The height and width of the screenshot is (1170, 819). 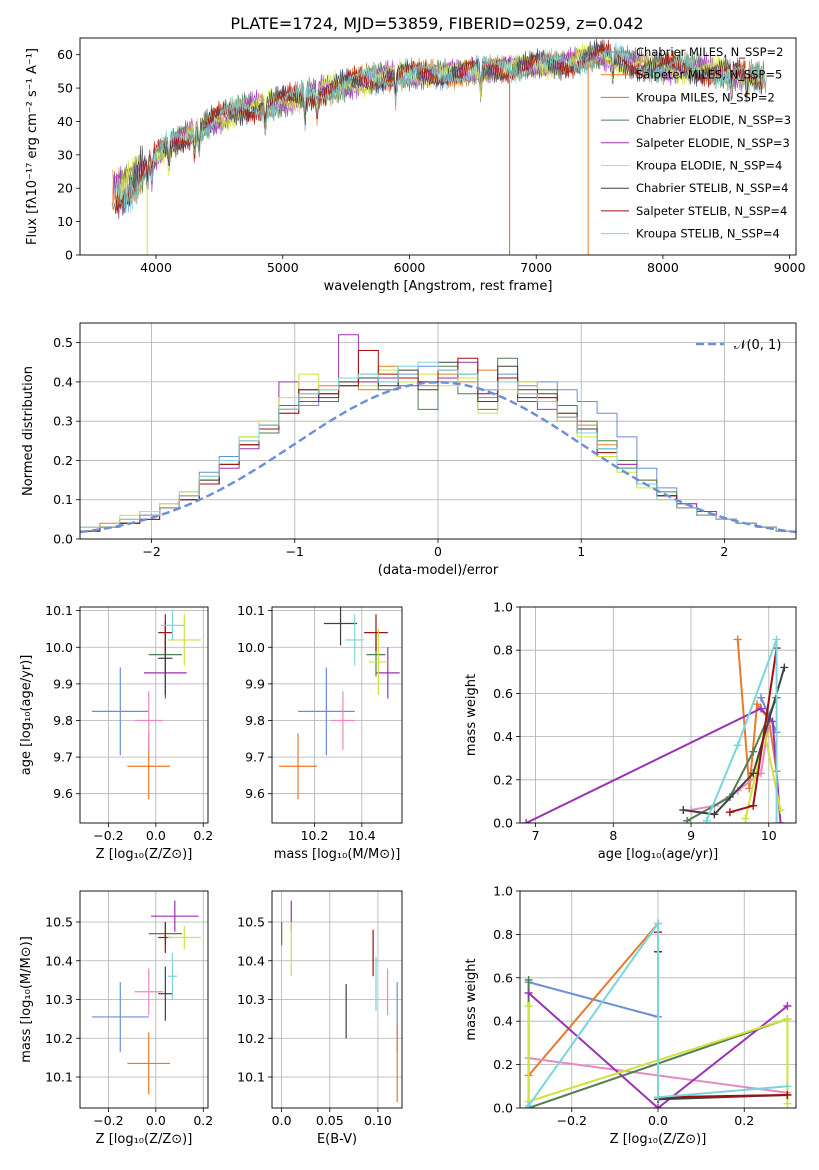 What do you see at coordinates (691, 835) in the screenshot?
I see `x-tick-label: 9` at bounding box center [691, 835].